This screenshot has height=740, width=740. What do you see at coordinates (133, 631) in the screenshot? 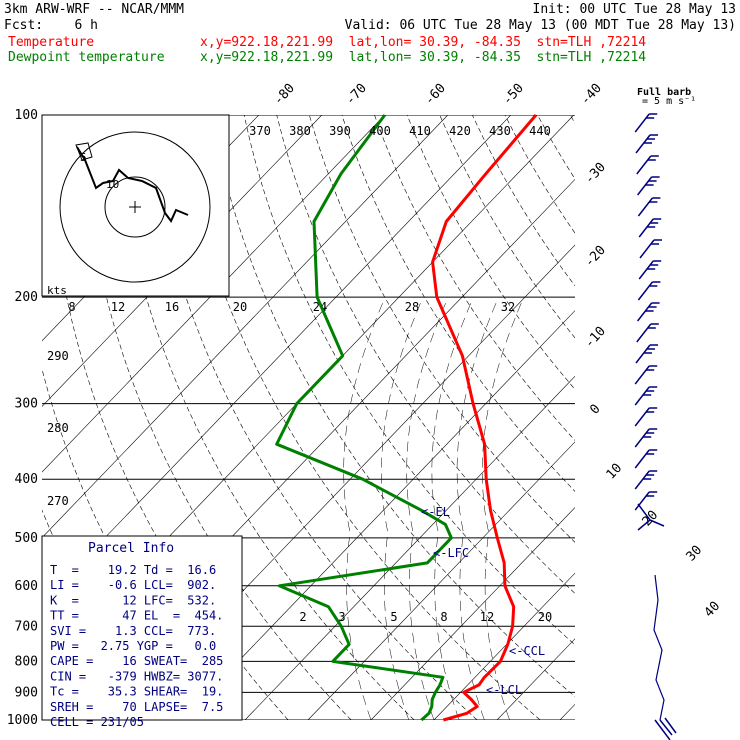
I see `parcel-info-row: SVI = 1.3 CCL= 773.` at bounding box center [133, 631].